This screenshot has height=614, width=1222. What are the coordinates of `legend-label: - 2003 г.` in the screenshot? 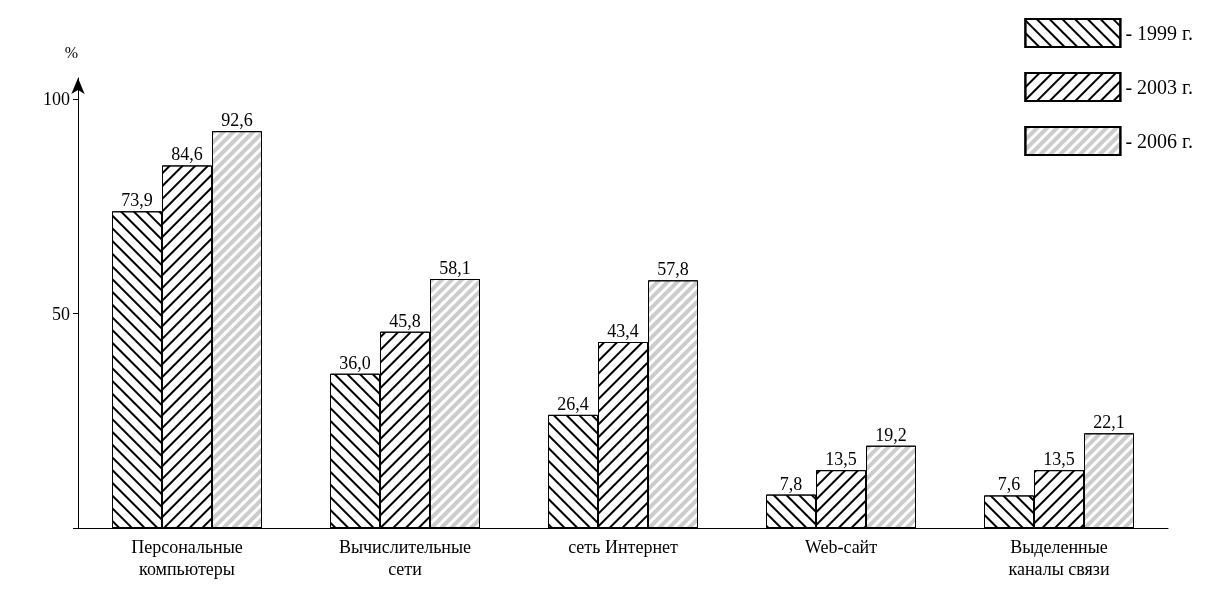 It's located at (1159, 87).